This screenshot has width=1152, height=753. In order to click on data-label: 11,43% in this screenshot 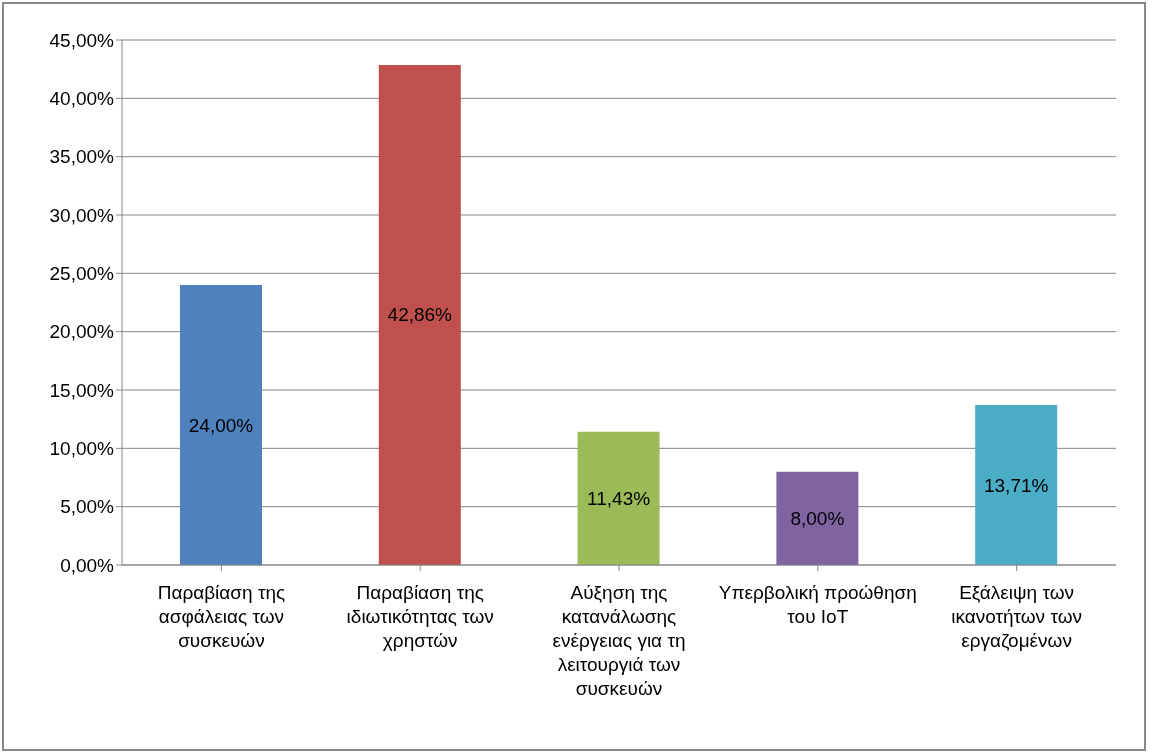, I will do `click(619, 498)`.